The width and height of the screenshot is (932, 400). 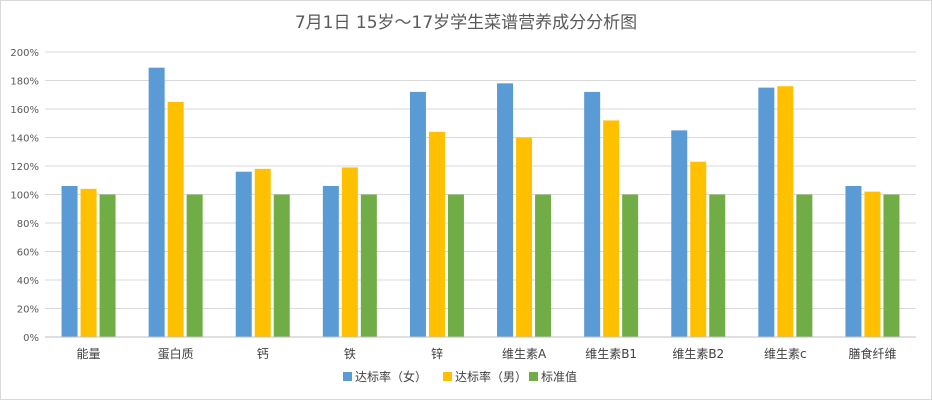 What do you see at coordinates (24, 110) in the screenshot?
I see `y-tick-label: 160%` at bounding box center [24, 110].